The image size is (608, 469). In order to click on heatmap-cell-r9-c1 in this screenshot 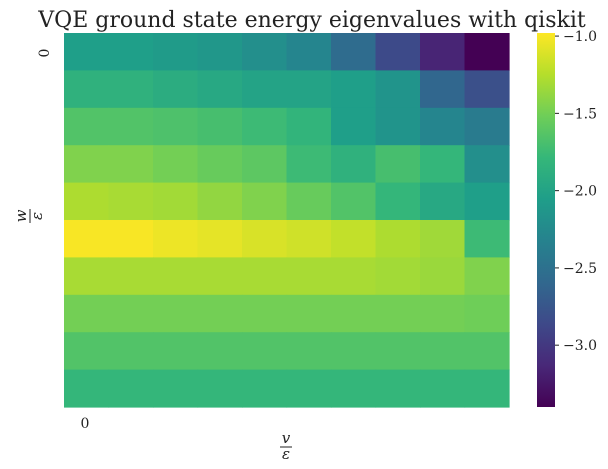, I will do `click(131, 388)`.